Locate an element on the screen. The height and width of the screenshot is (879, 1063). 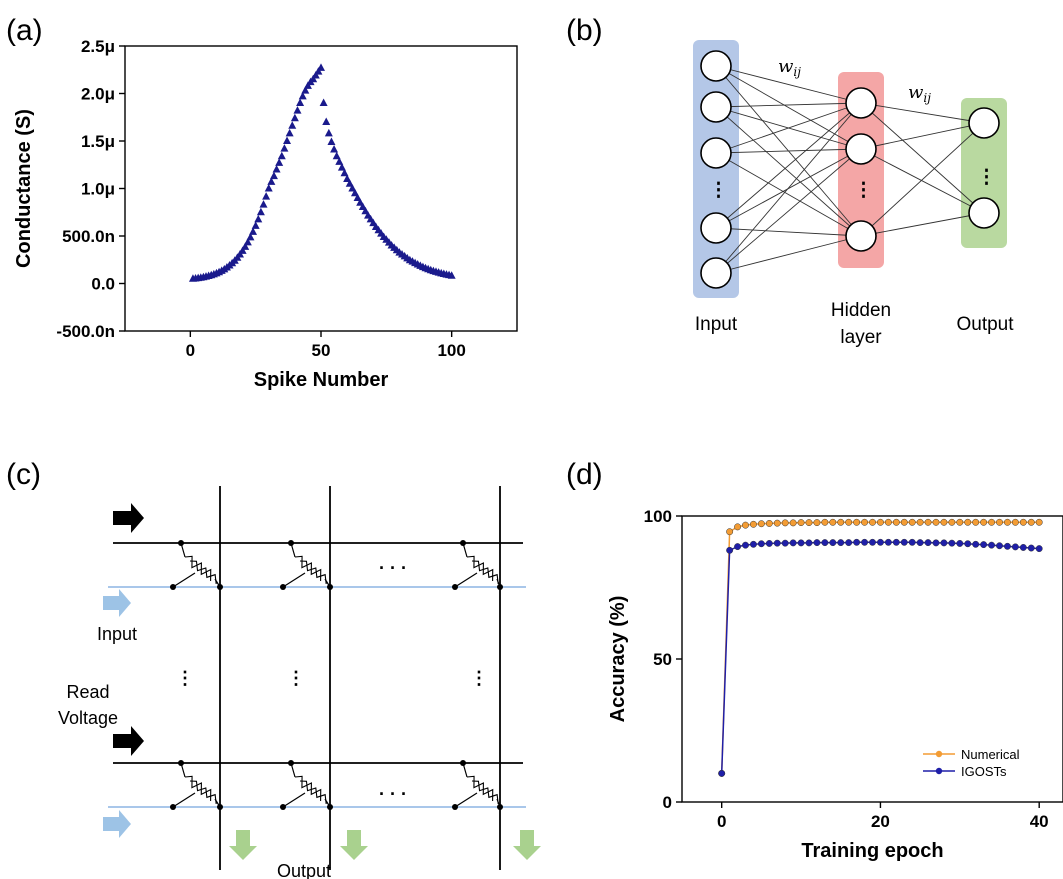
horizontal-ellipsis-bottom: · · · is located at coordinates (393, 794).